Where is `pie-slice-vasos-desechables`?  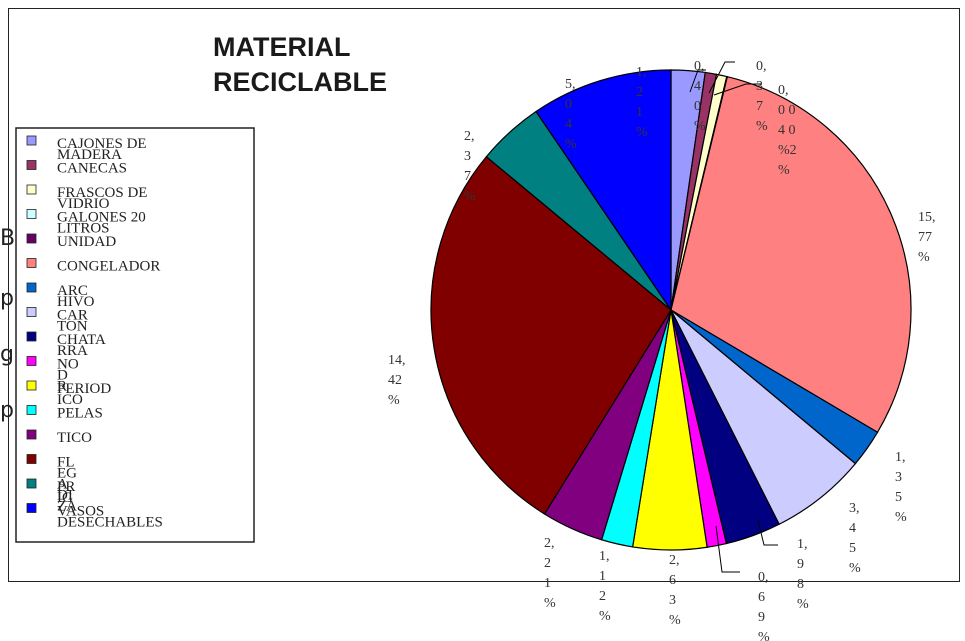
pie-slice-vasos-desechables is located at coordinates (603, 190).